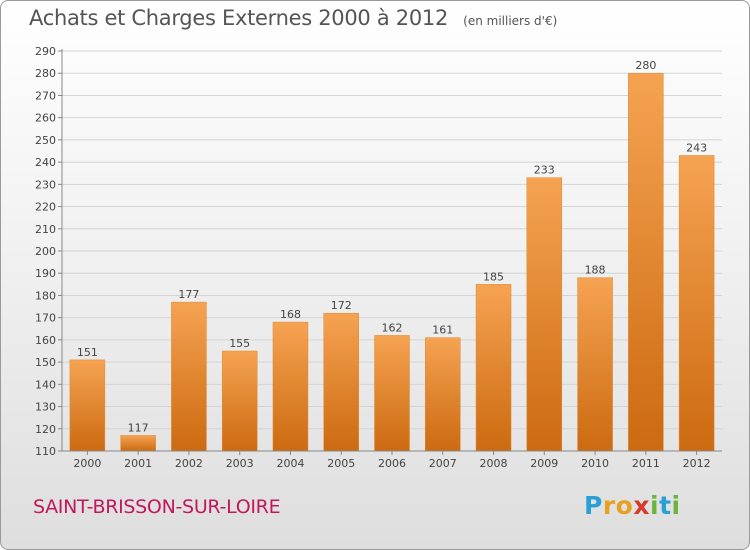 Image resolution: width=750 pixels, height=550 pixels. What do you see at coordinates (646, 463) in the screenshot?
I see `x-tick-label: 2011` at bounding box center [646, 463].